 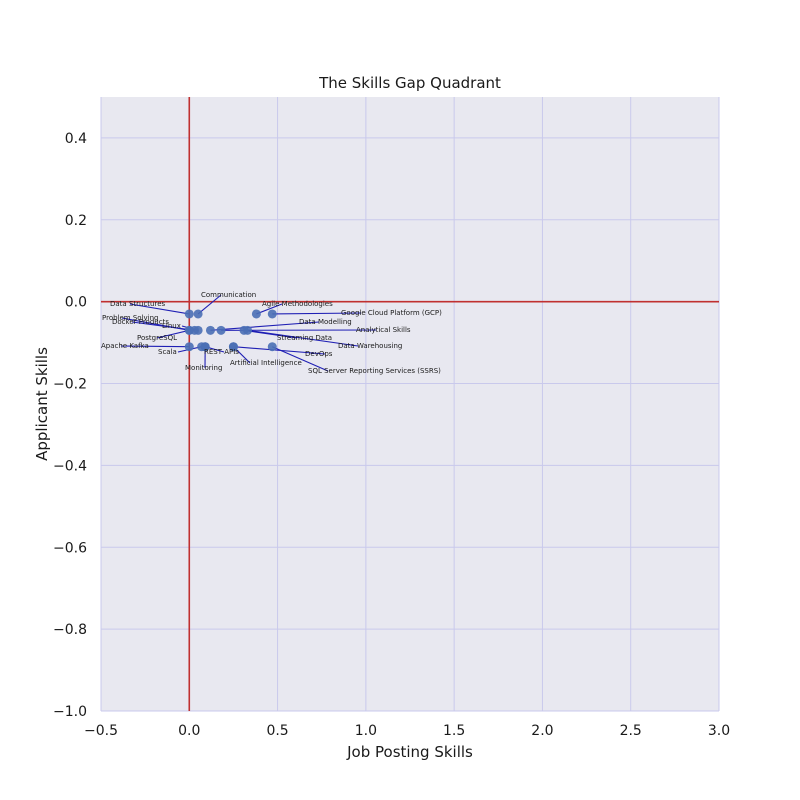 What do you see at coordinates (374, 371) in the screenshot?
I see `point-label: SQL Server Reporting Services (SSRS)` at bounding box center [374, 371].